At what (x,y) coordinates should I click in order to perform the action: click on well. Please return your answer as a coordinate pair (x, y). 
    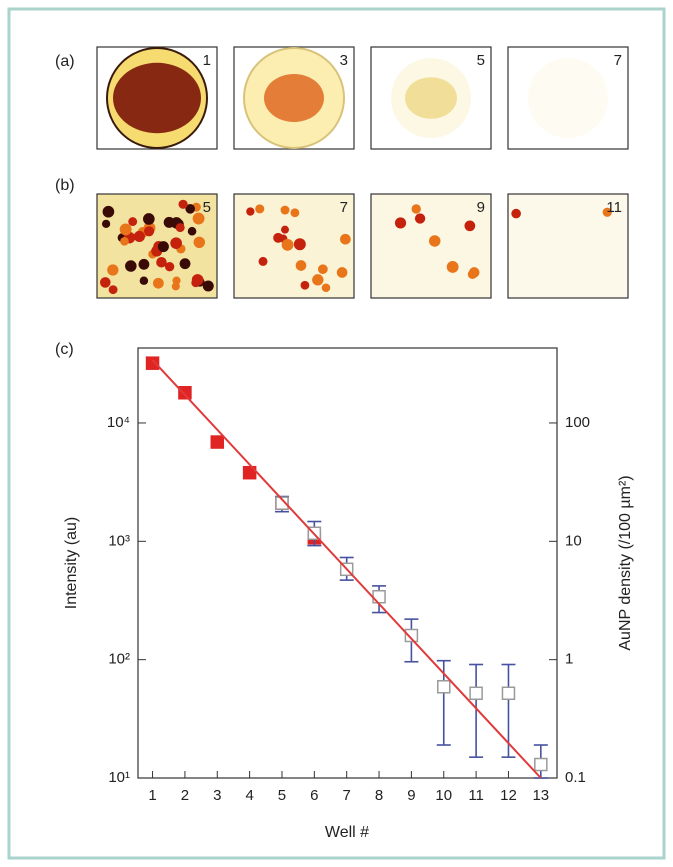
    Looking at the image, I should click on (568, 98).